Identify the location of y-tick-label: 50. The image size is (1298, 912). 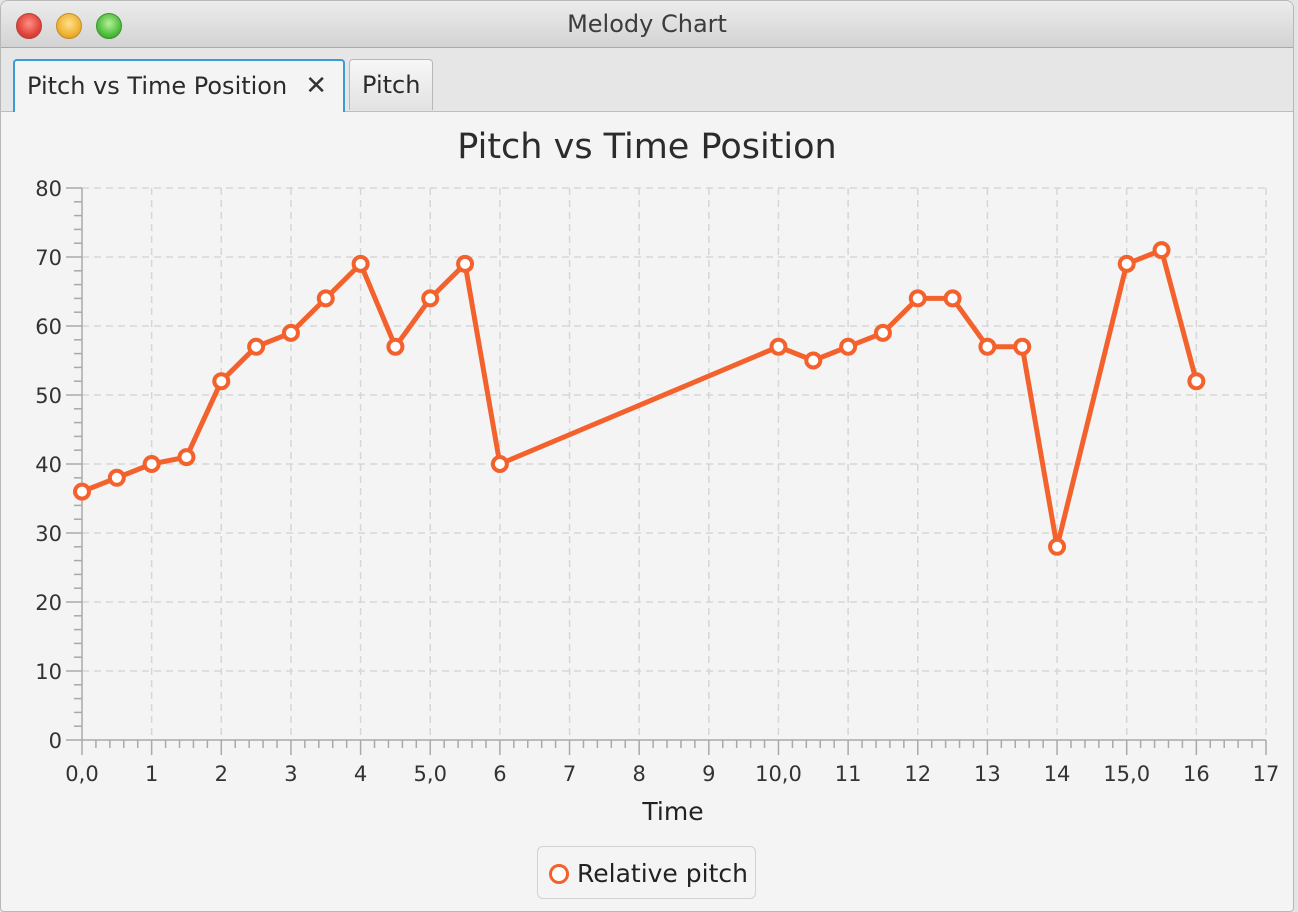
(48, 396).